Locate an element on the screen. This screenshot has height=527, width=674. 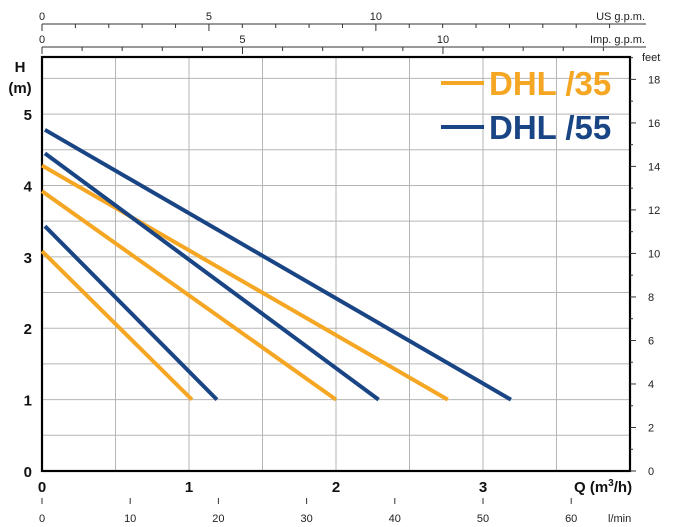
lmin-tick-label: 10 is located at coordinates (130, 519).